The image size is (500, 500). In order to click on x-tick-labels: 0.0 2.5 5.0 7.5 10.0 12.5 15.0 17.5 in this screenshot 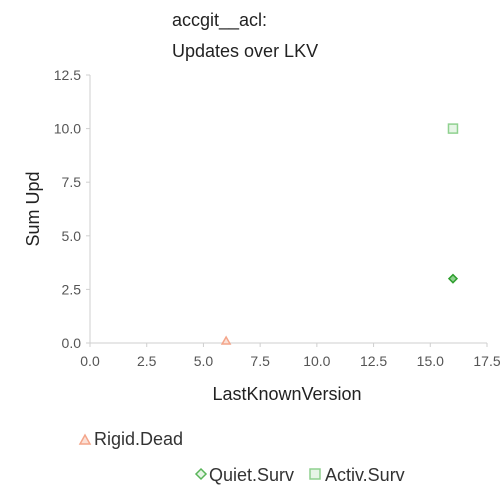, I will do `click(290, 356)`.